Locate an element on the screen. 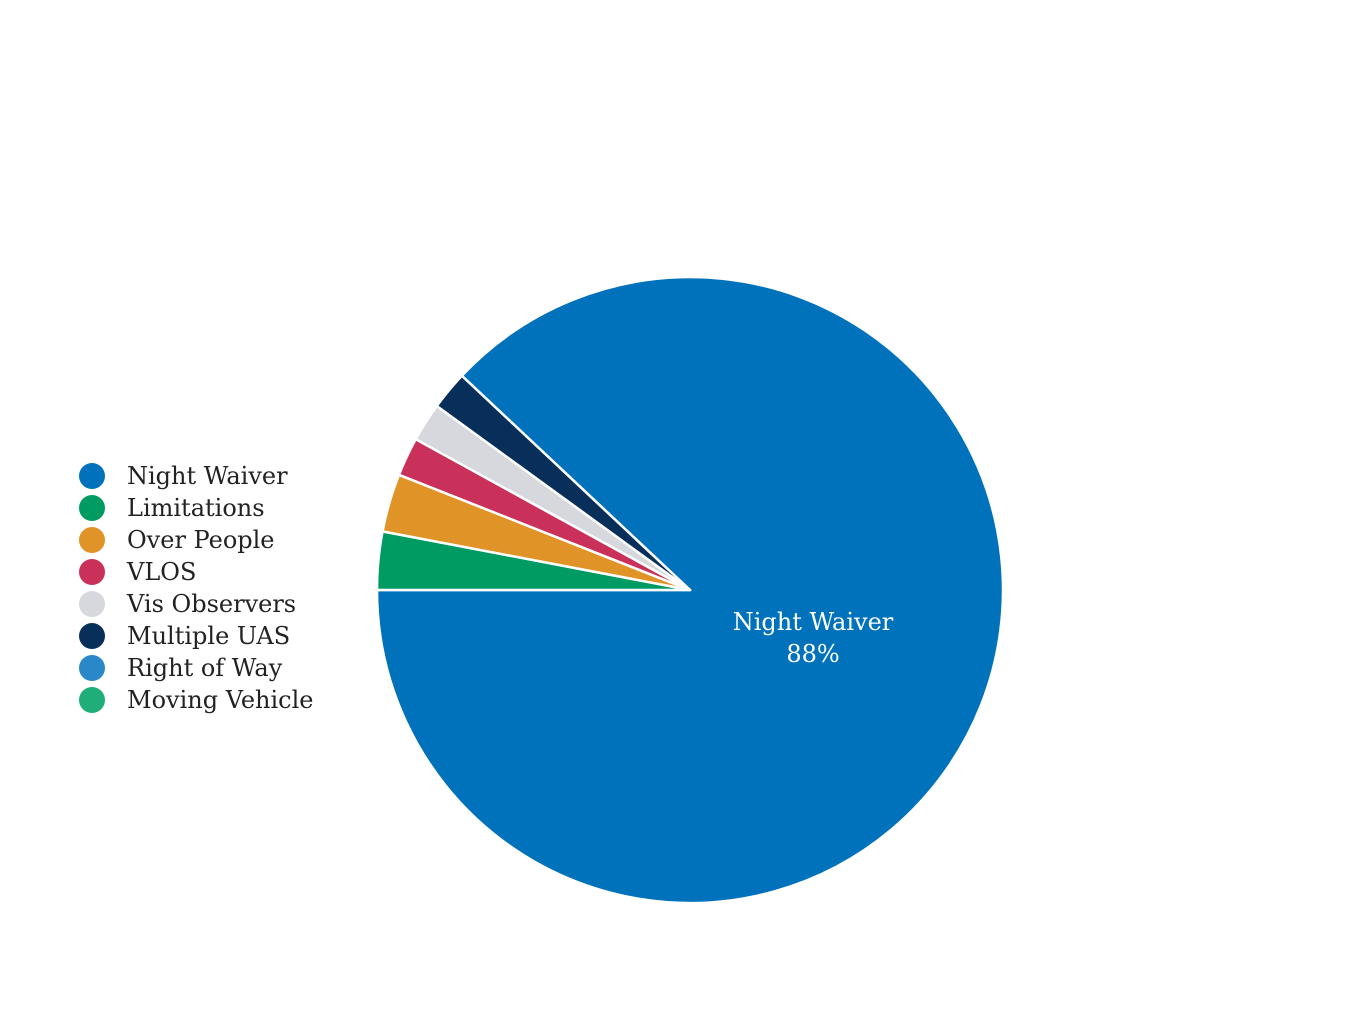  legend-item-moving-vehicle: Moving Vehicle is located at coordinates (196, 700).